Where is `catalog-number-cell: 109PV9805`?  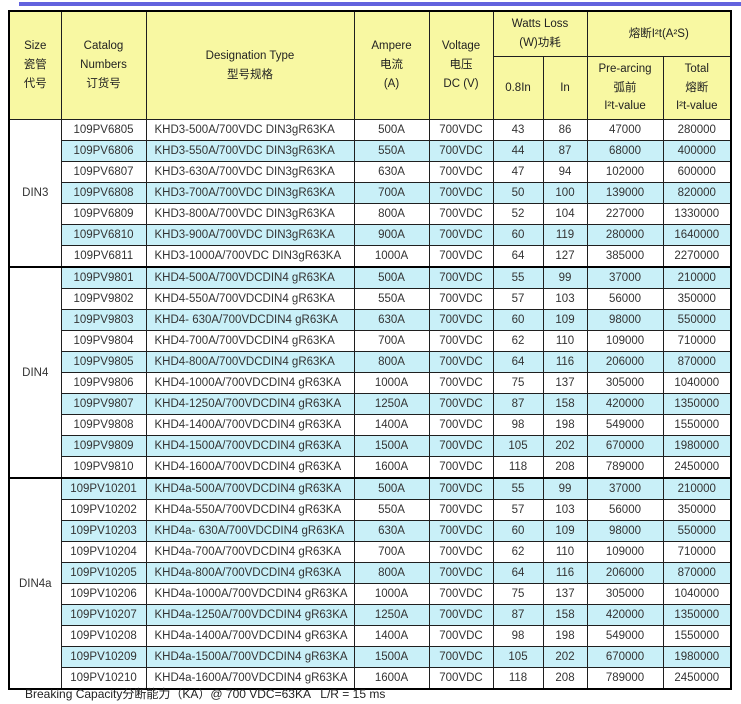
catalog-number-cell: 109PV9805 is located at coordinates (103, 362).